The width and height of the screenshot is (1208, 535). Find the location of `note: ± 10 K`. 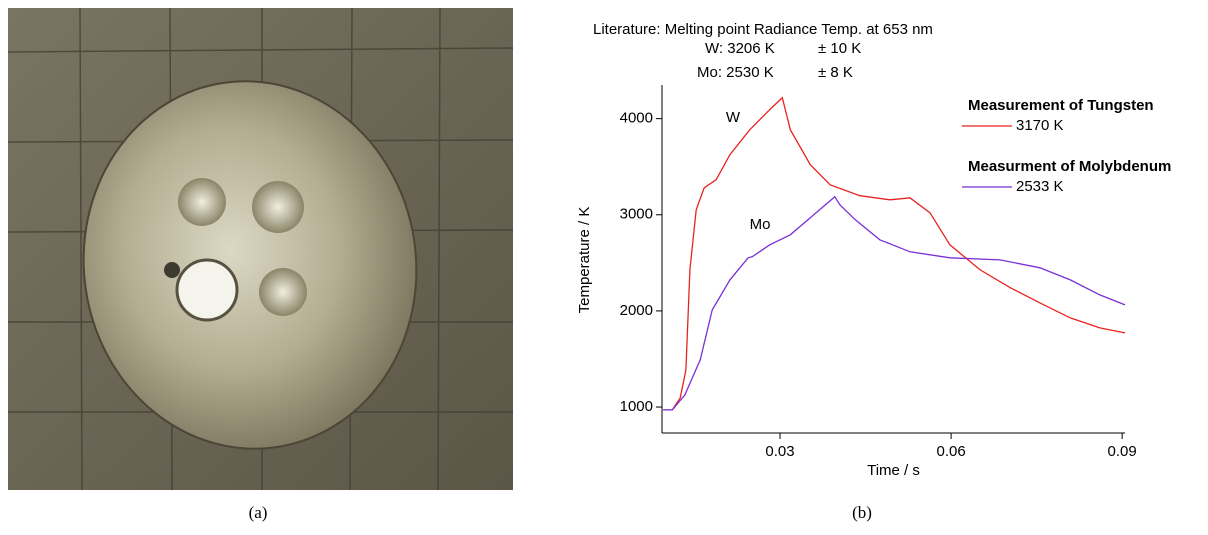

note: ± 10 K is located at coordinates (839, 48).